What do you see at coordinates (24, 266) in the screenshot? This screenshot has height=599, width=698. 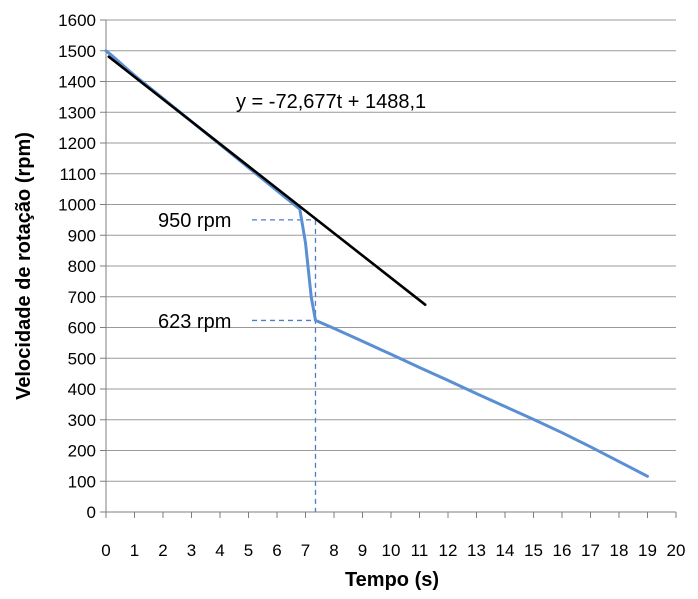 I see `y-axis-title: Velocidade de rotação (rpm)` at bounding box center [24, 266].